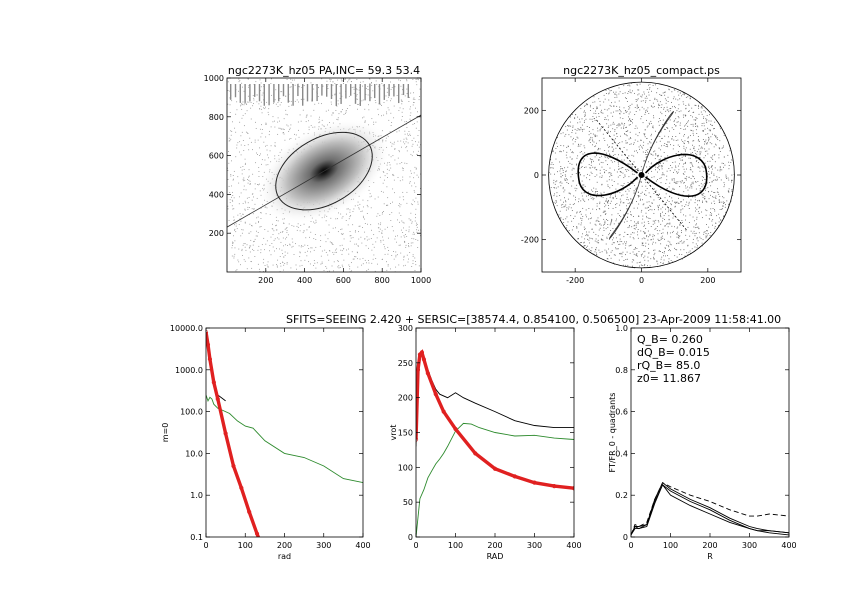  Describe the element at coordinates (394, 90) in the screenshot. I see `banding-column` at that location.